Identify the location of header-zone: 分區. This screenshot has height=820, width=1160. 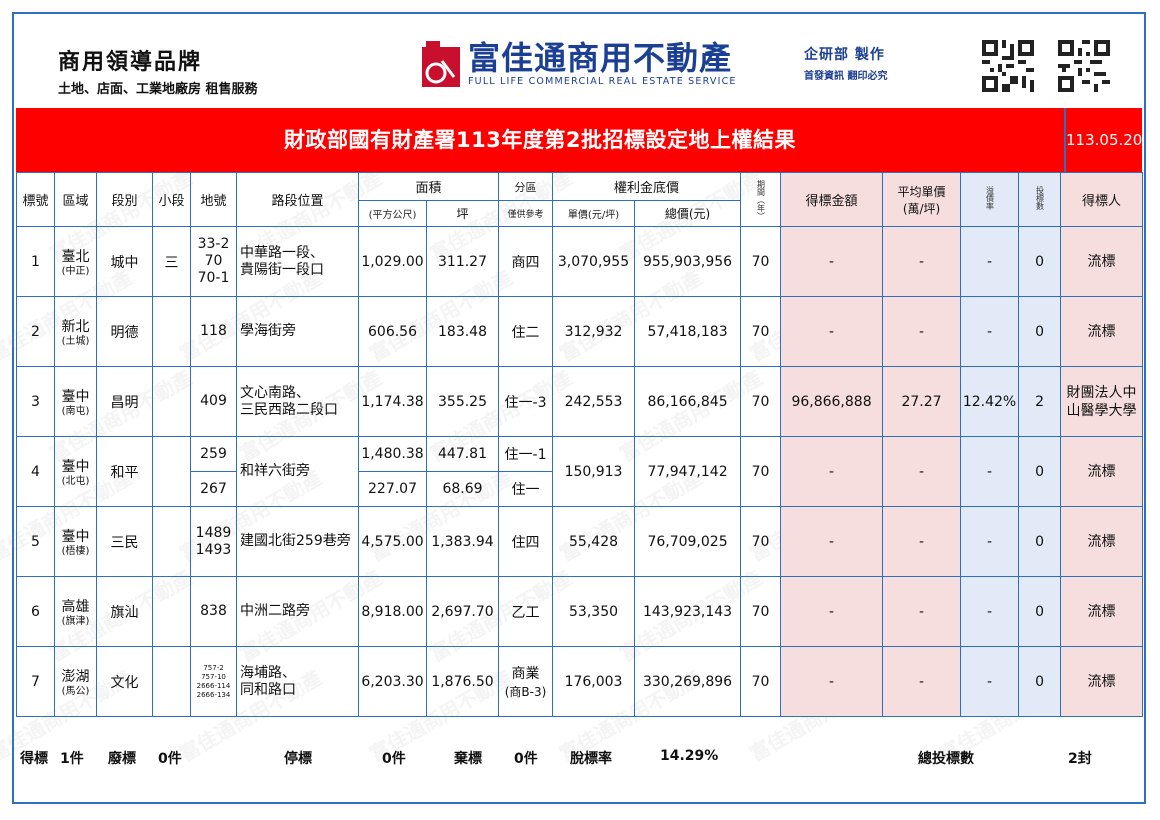
(526, 186).